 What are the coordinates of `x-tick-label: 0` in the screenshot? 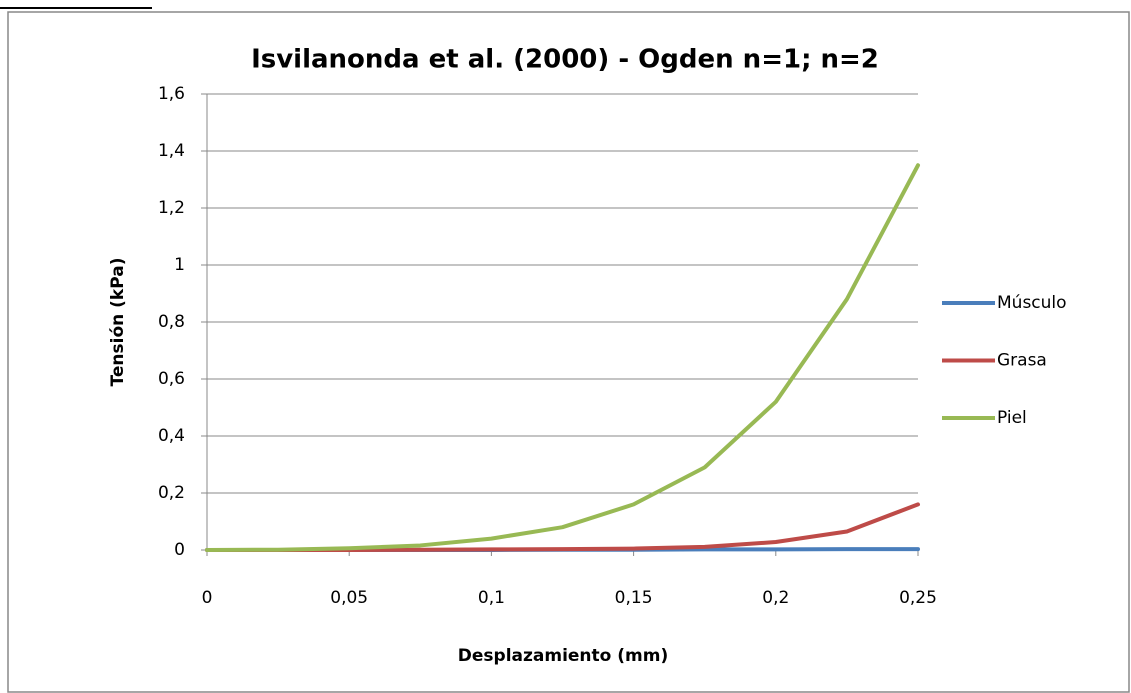 It's located at (207, 598).